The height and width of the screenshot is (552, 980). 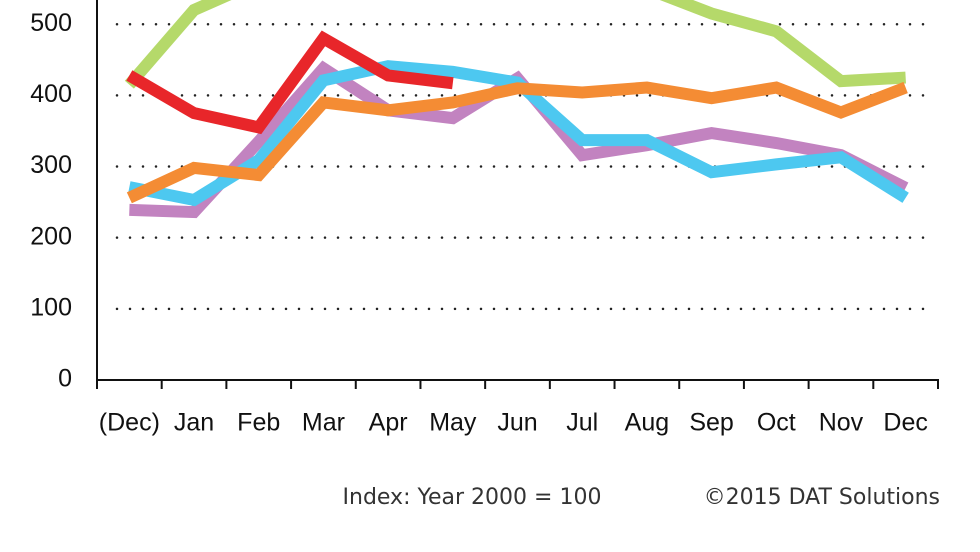 I want to click on x-tick-label: Apr, so click(x=388, y=423).